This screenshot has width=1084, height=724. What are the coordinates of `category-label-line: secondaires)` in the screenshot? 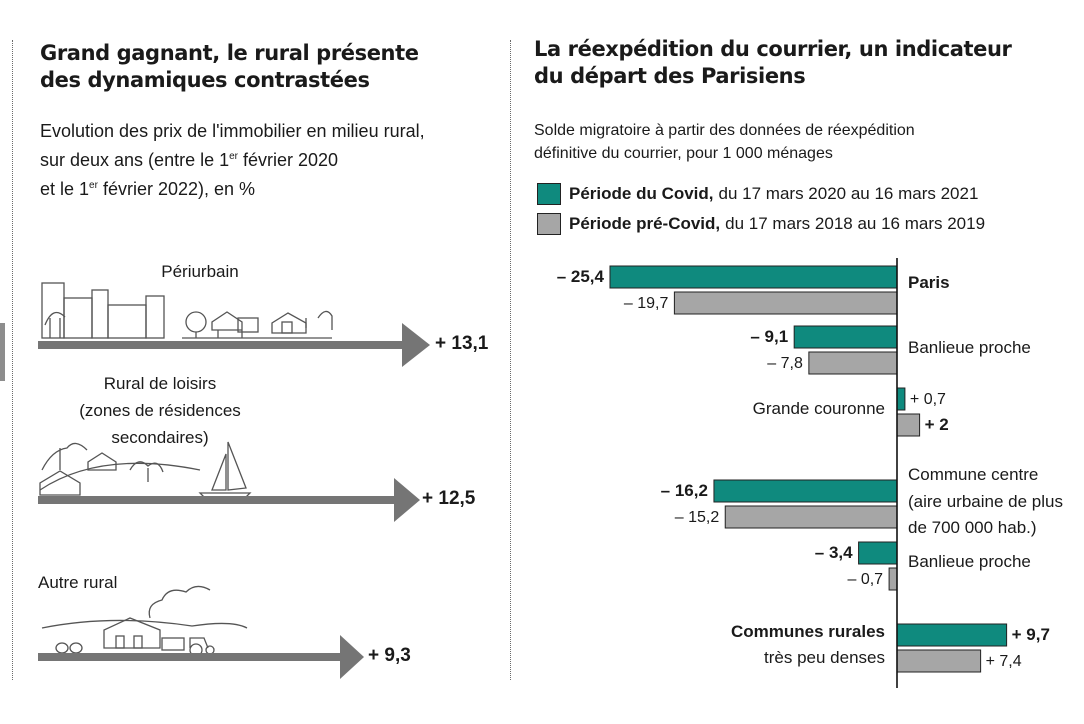 It's located at (160, 437).